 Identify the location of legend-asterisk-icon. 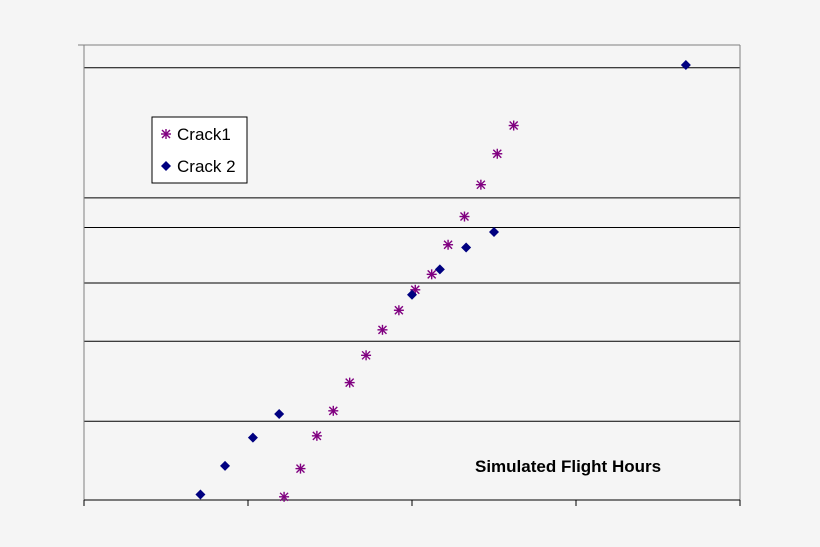
(166, 134).